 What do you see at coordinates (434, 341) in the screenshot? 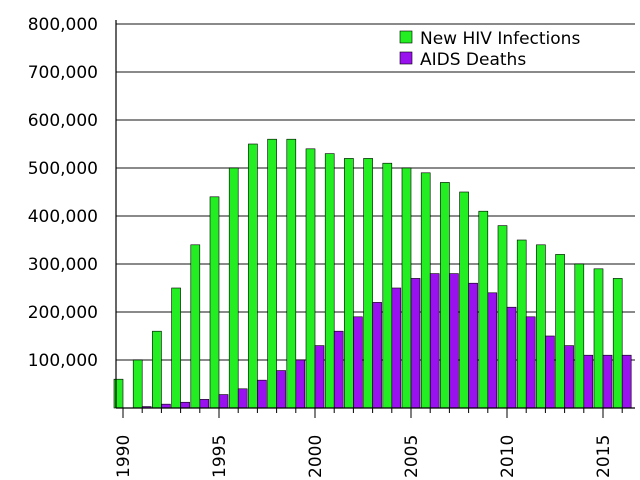
I see `bar-aids-deaths-2006` at bounding box center [434, 341].